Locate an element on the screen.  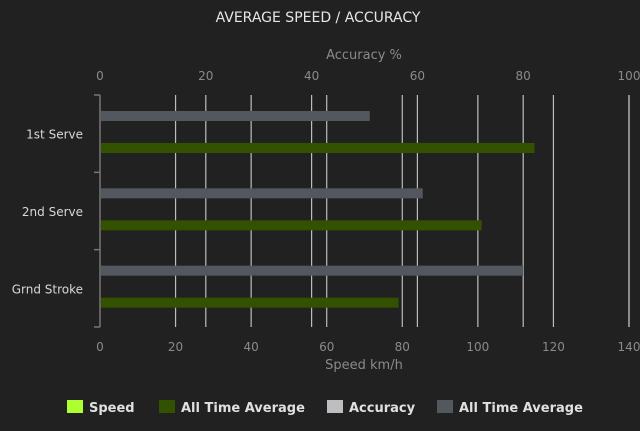
bottom-axis-tick-label: 80 is located at coordinates (402, 347).